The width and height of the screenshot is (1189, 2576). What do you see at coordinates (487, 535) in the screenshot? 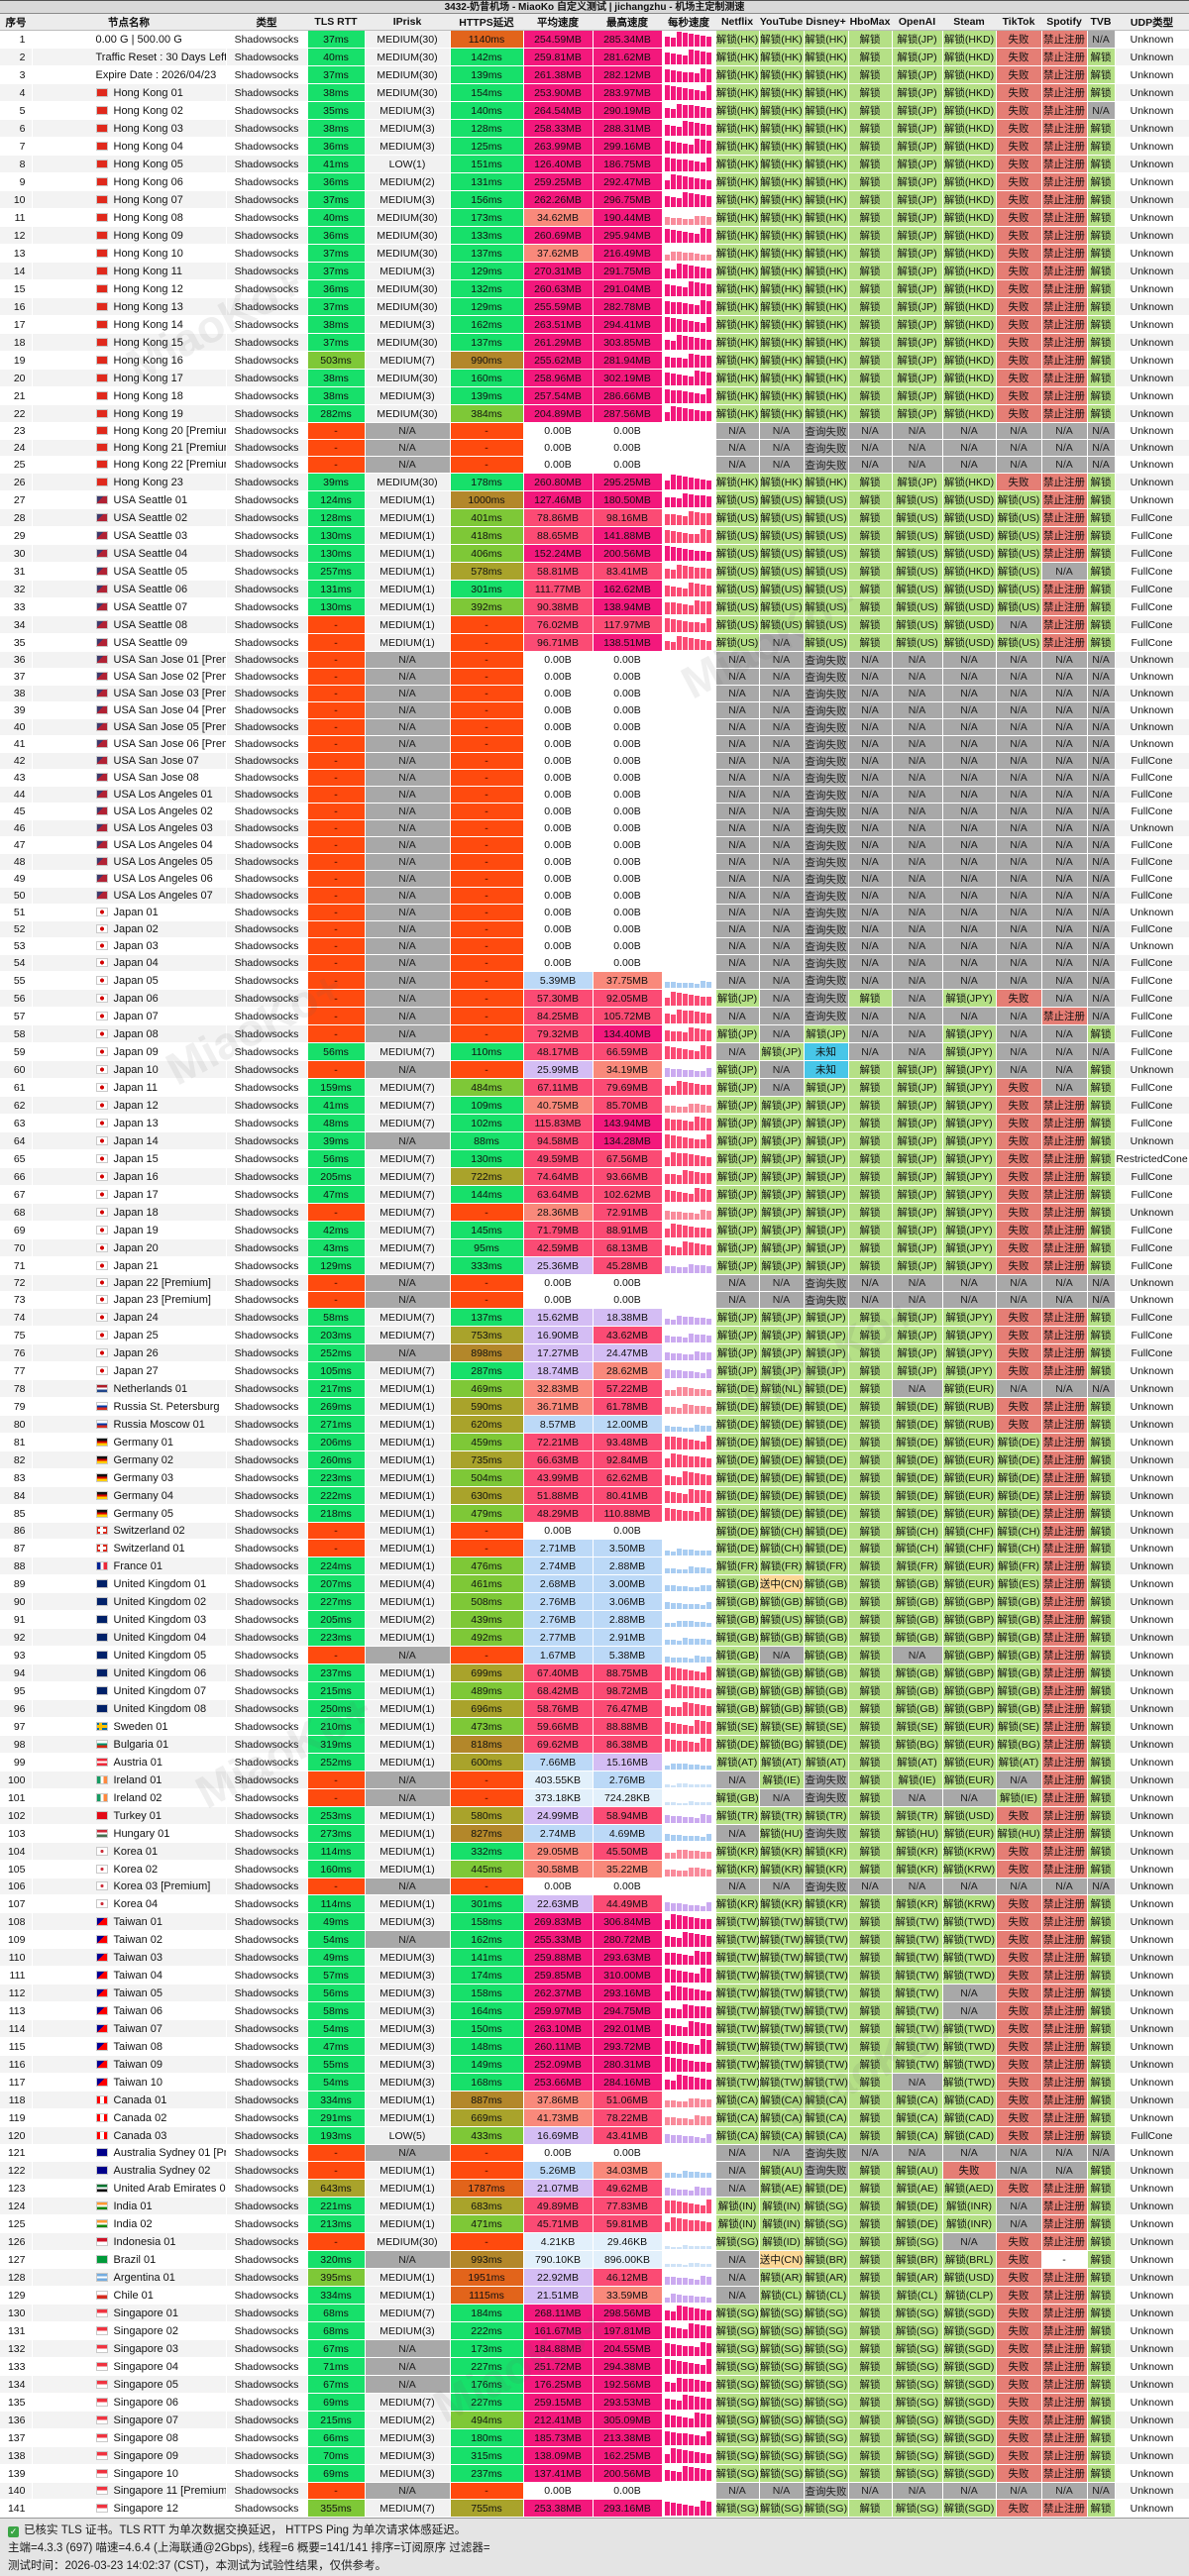
I see `https-latency: 418ms` at bounding box center [487, 535].